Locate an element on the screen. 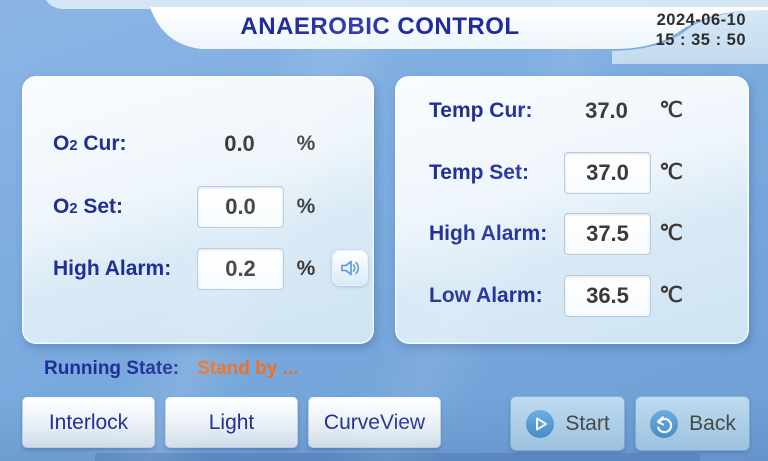 Image resolution: width=768 pixels, height=461 pixels. start-button: Start is located at coordinates (567, 423).